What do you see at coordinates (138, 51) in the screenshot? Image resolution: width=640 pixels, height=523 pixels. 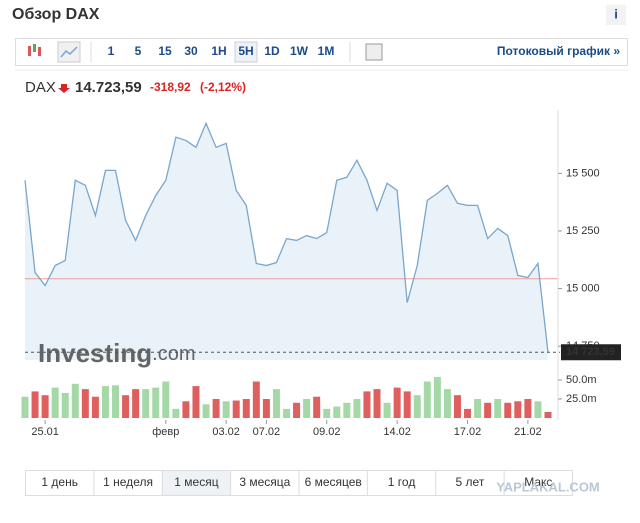 I see `interval: 5` at bounding box center [138, 51].